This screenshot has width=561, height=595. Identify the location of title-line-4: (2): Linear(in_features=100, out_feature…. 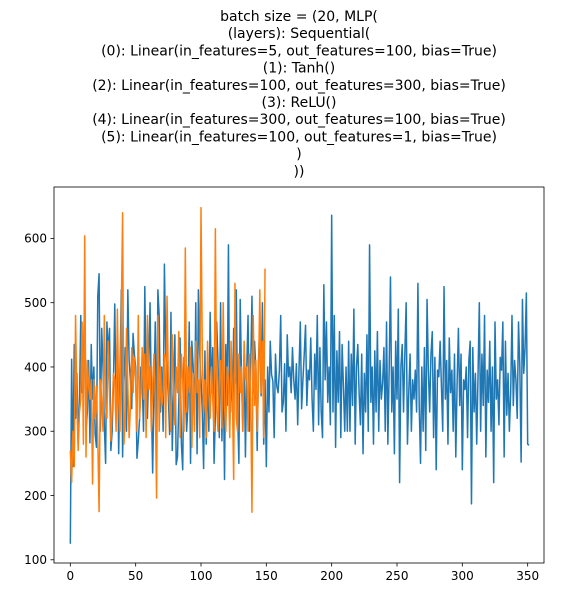
(299, 86).